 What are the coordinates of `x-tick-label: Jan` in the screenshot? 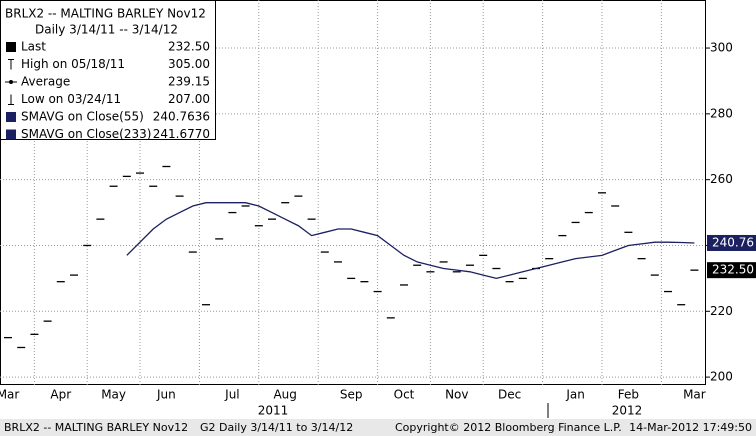 It's located at (575, 395).